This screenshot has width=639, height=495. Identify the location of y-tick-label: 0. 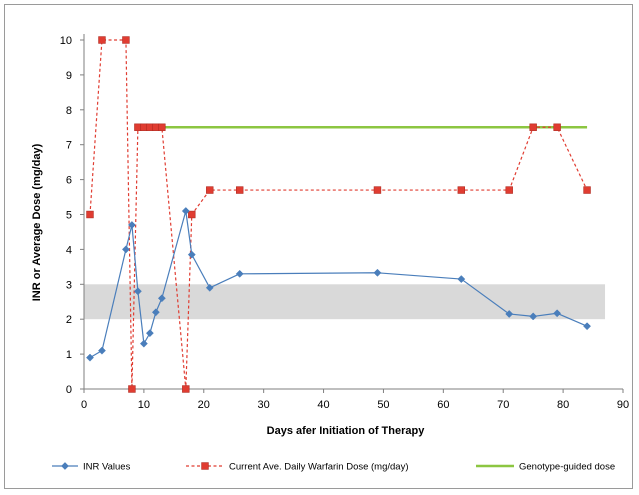
(69, 390).